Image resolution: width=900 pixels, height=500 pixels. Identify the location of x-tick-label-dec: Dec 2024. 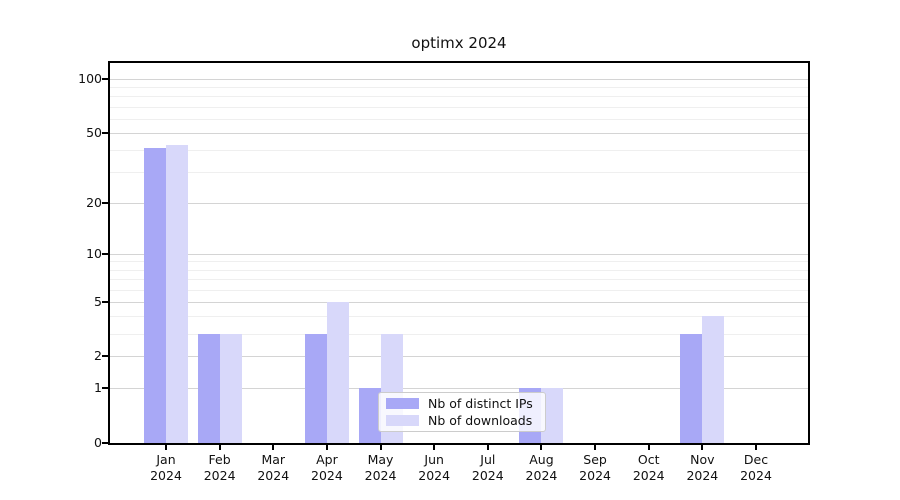
(756, 468).